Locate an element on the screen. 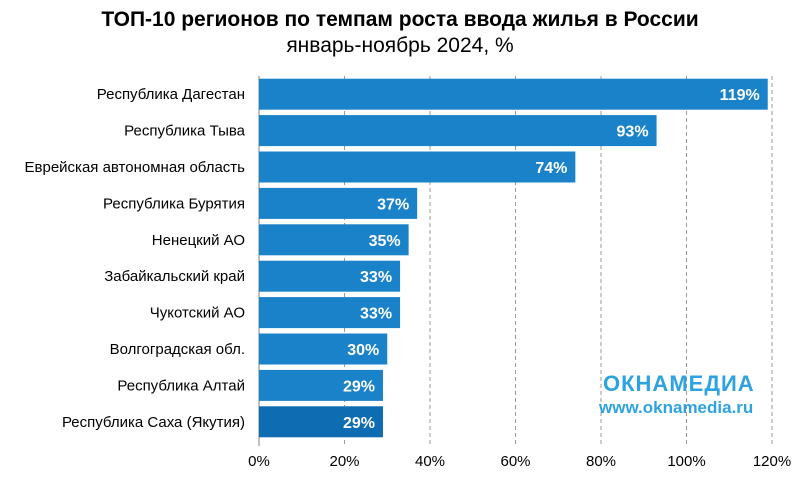  data-label: 35% is located at coordinates (385, 241).